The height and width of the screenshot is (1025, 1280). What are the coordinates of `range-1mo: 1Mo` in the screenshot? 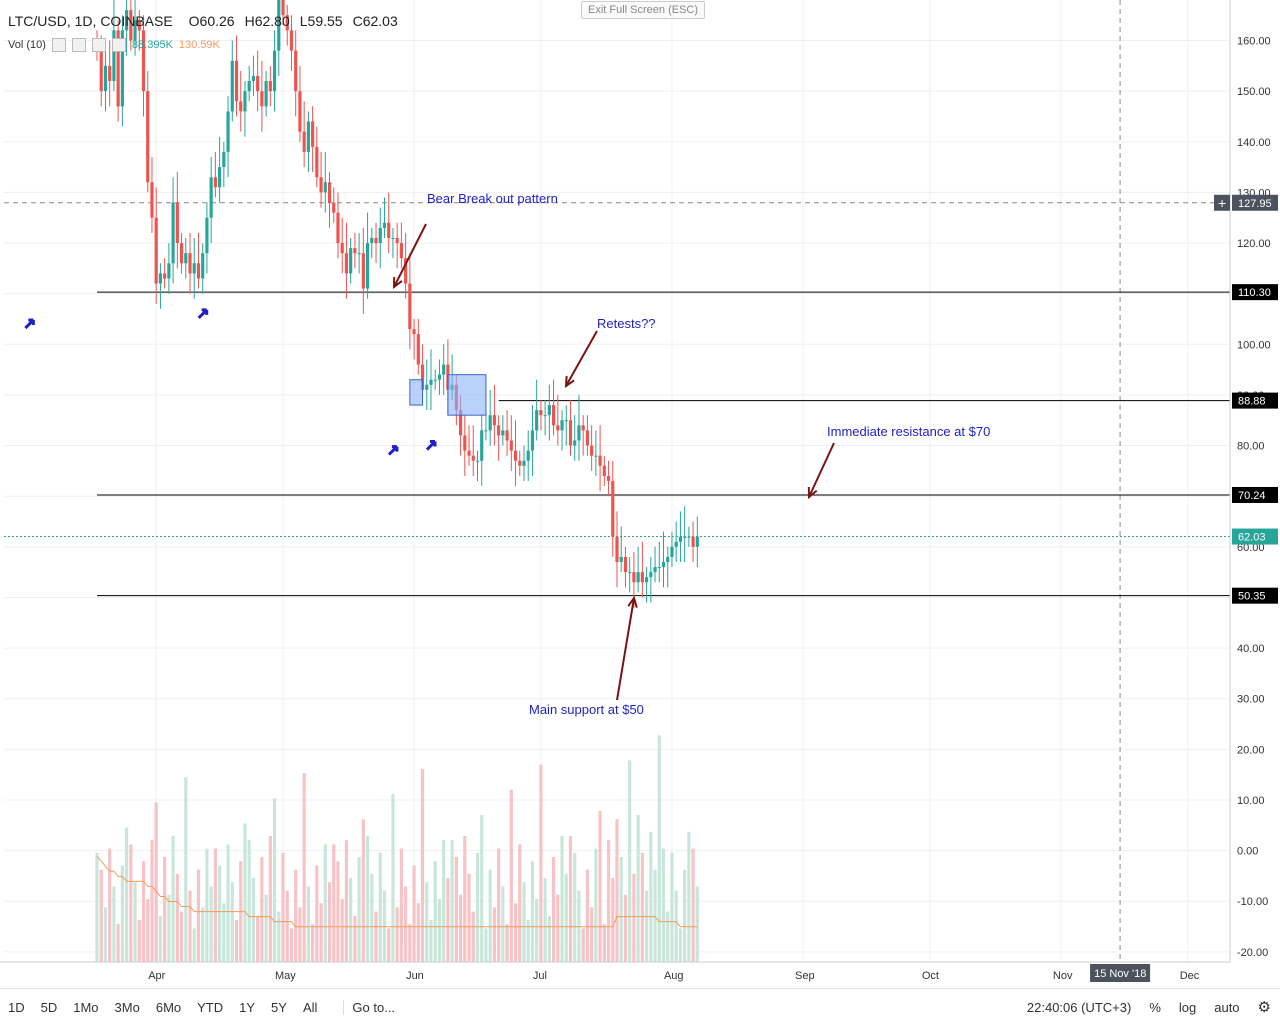 It's located at (86, 1007).